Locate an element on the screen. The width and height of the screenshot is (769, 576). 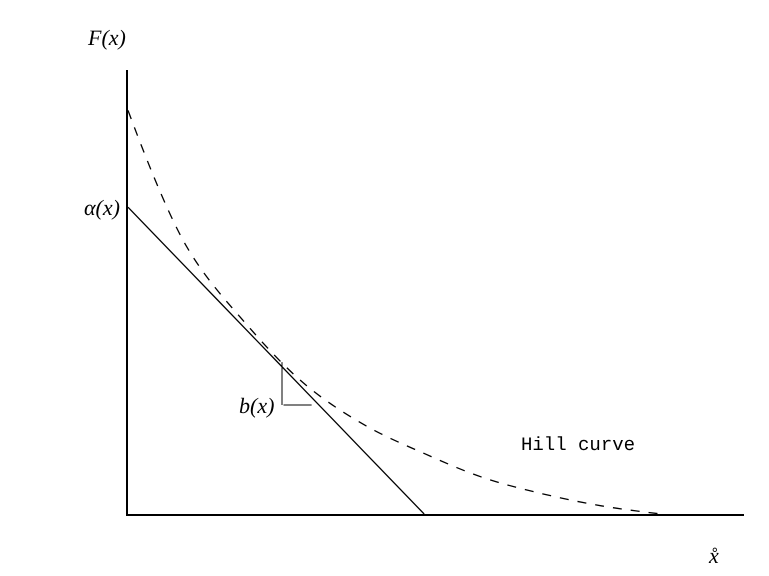
y-axis-title: F(x) is located at coordinates (106, 37).